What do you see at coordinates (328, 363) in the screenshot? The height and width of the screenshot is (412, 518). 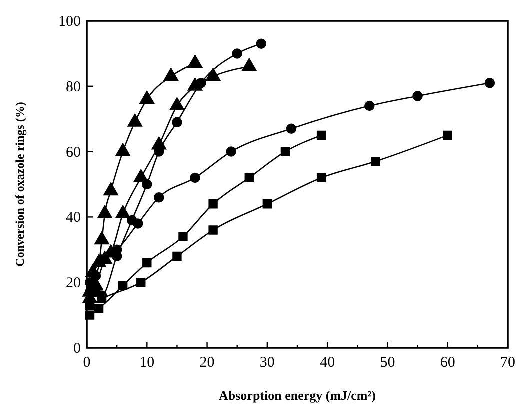 I see `x-tick-label: 40` at bounding box center [328, 363].